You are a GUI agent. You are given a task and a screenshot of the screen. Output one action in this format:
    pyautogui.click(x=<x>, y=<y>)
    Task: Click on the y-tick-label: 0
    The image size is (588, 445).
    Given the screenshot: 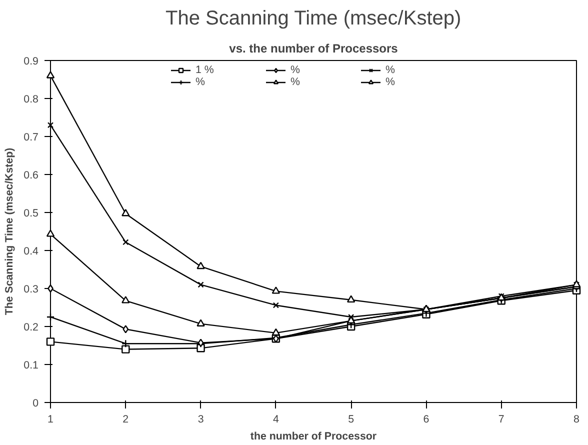 What is the action you would take?
    pyautogui.click(x=35, y=404)
    